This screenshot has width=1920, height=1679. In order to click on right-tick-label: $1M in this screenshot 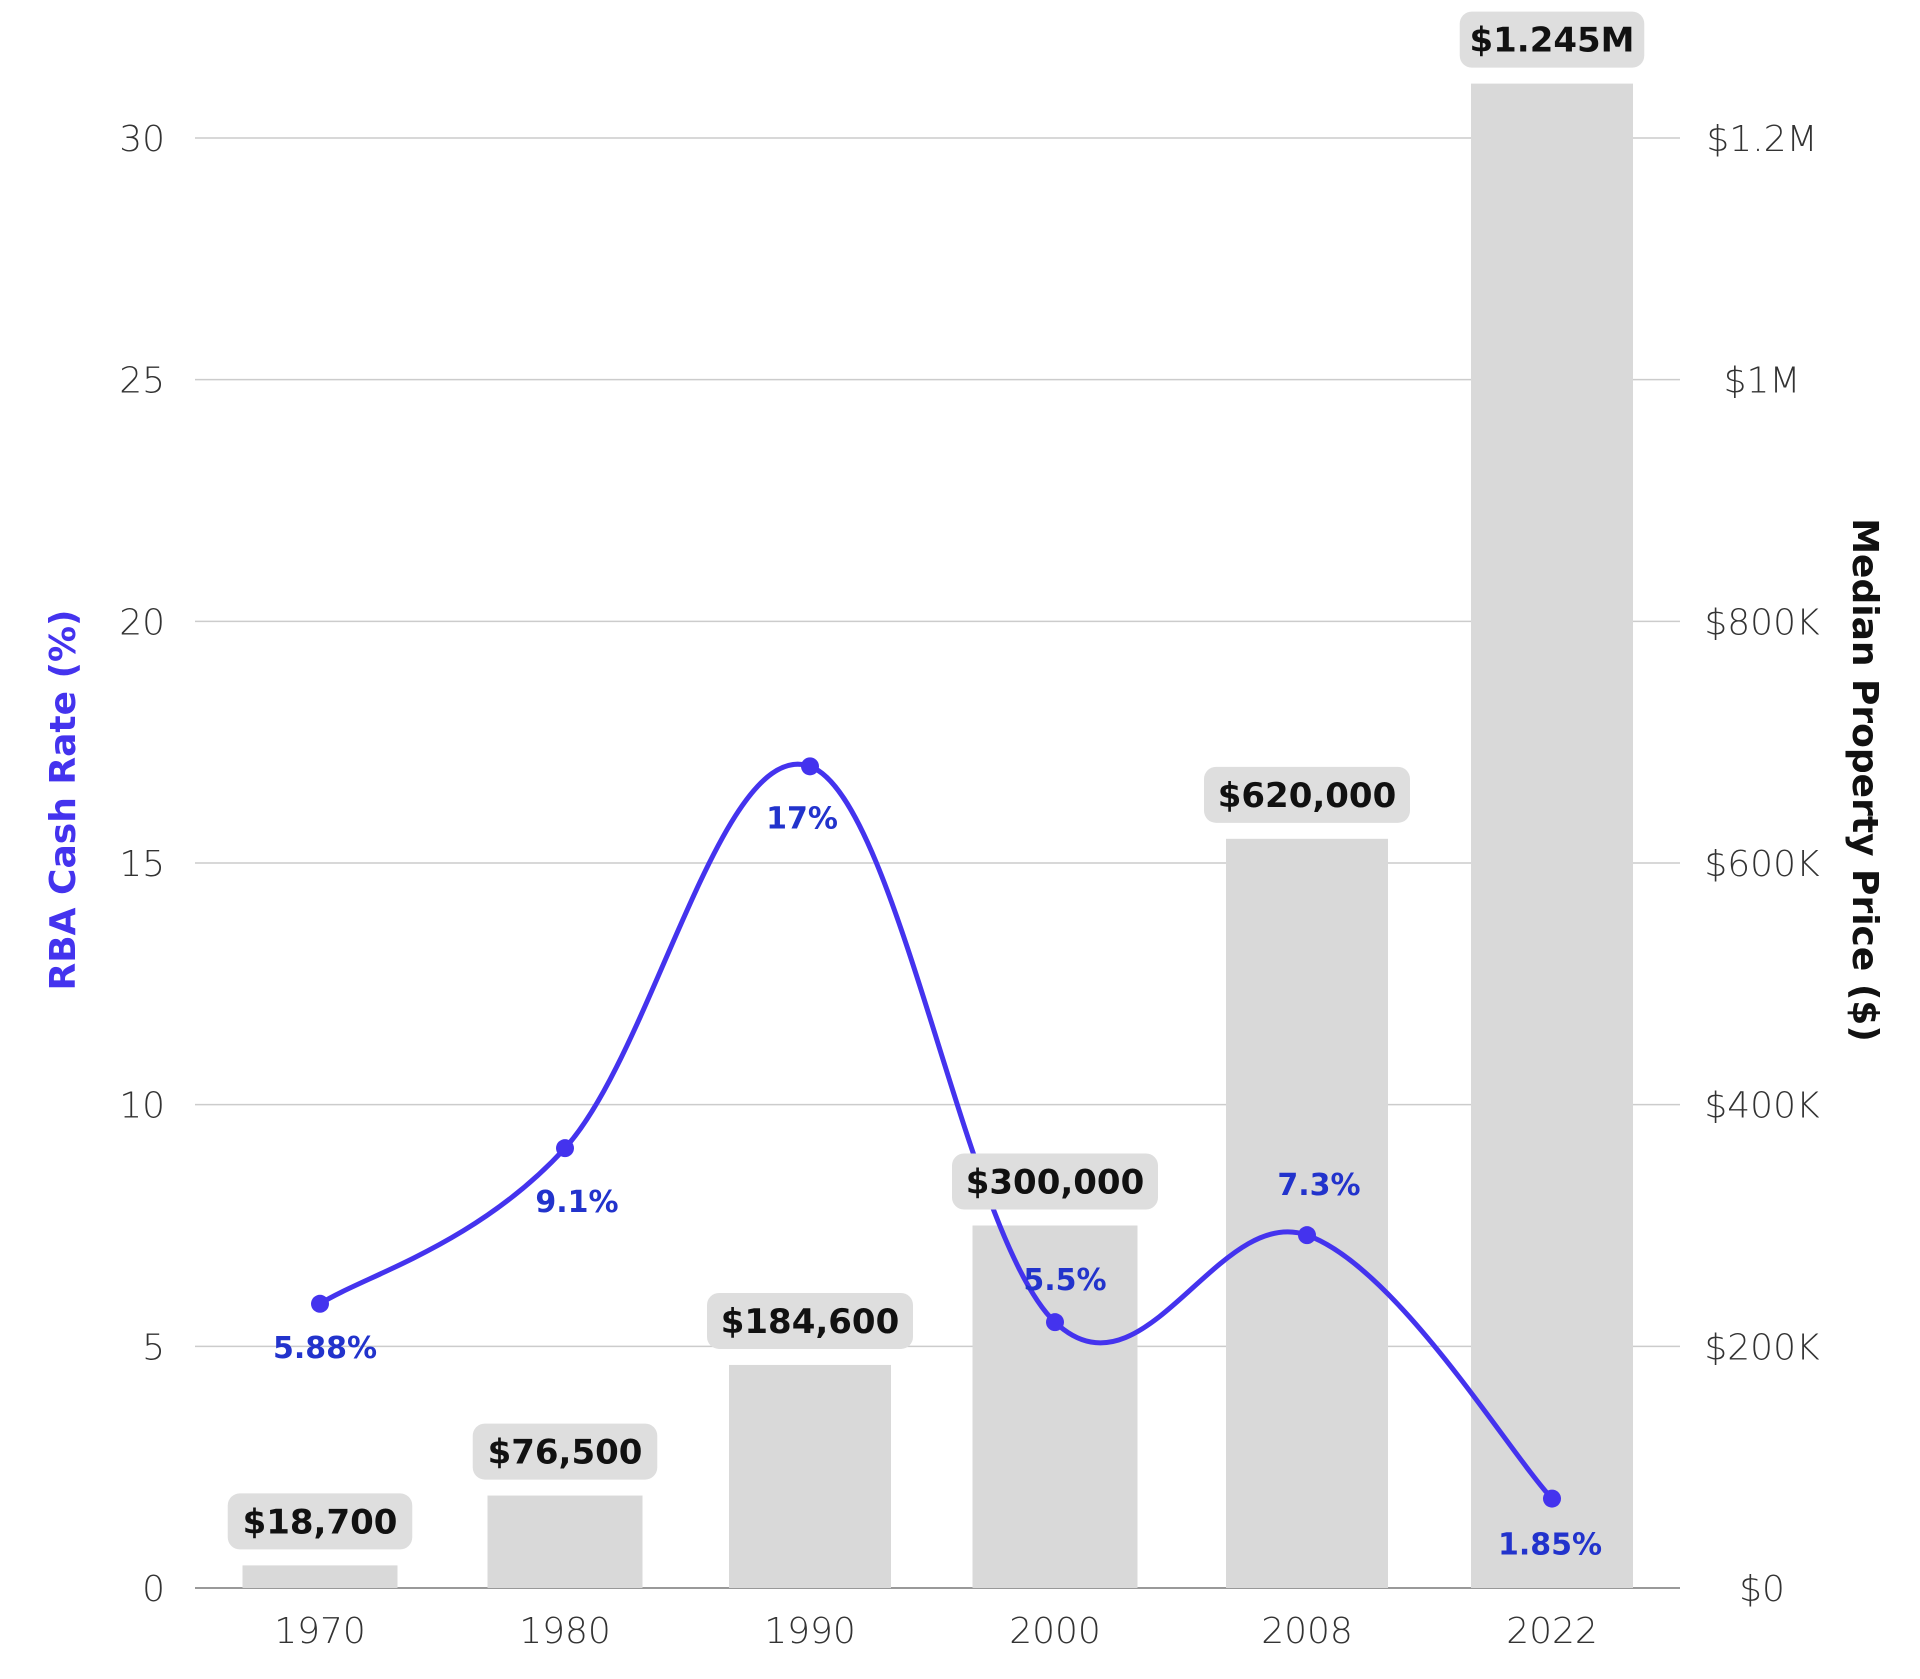, I will do `click(1762, 381)`.